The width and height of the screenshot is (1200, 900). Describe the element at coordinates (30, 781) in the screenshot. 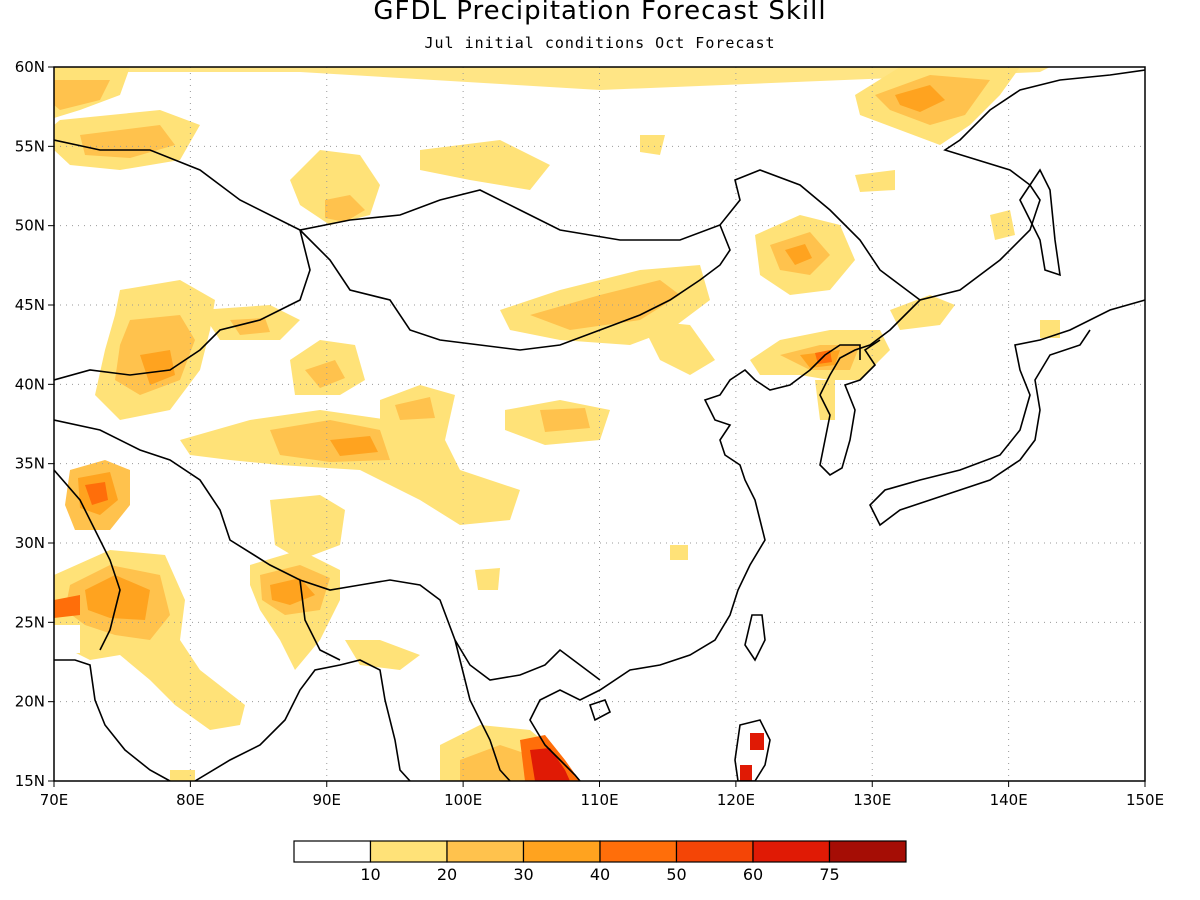

I see `lat-tick-label: 15N` at that location.